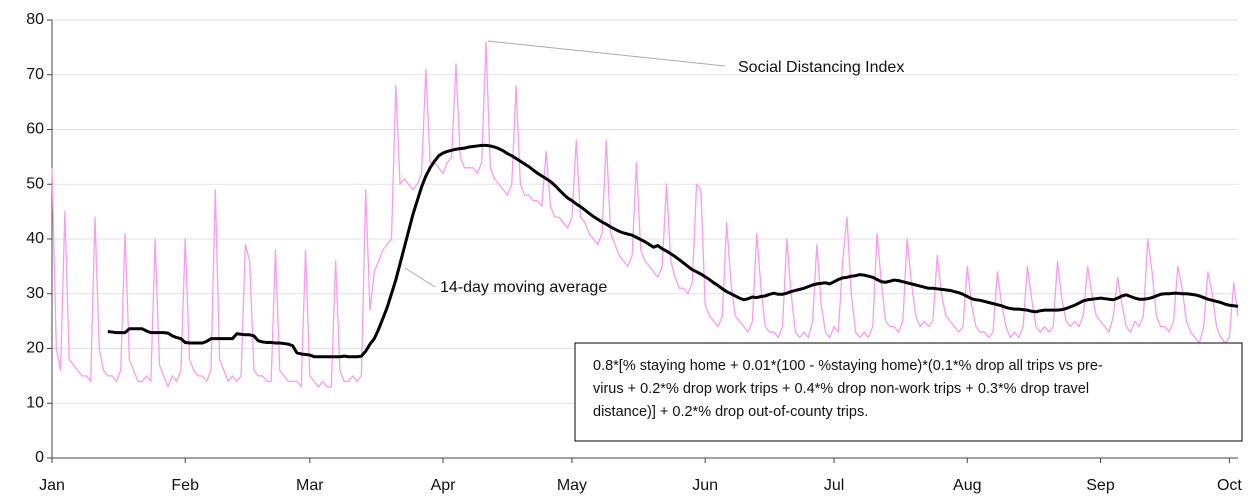 Image resolution: width=1254 pixels, height=502 pixels. I want to click on y-tick-label: 50, so click(35, 183).